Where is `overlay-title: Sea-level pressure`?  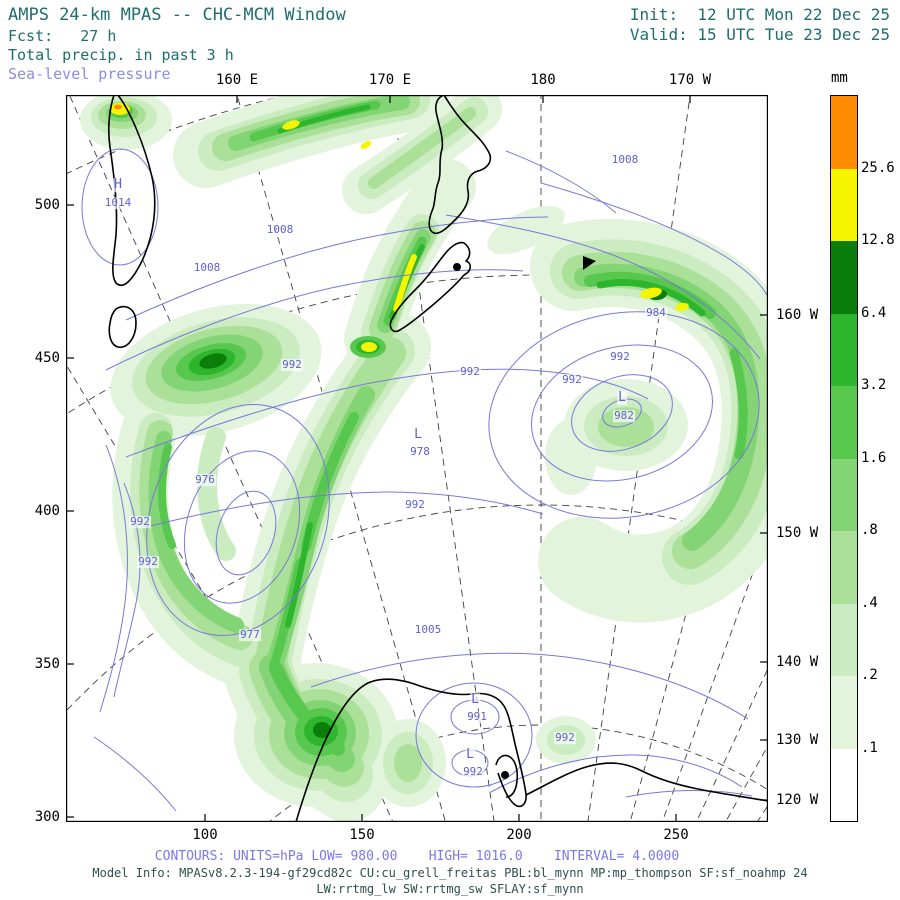 overlay-title: Sea-level pressure is located at coordinates (89, 74).